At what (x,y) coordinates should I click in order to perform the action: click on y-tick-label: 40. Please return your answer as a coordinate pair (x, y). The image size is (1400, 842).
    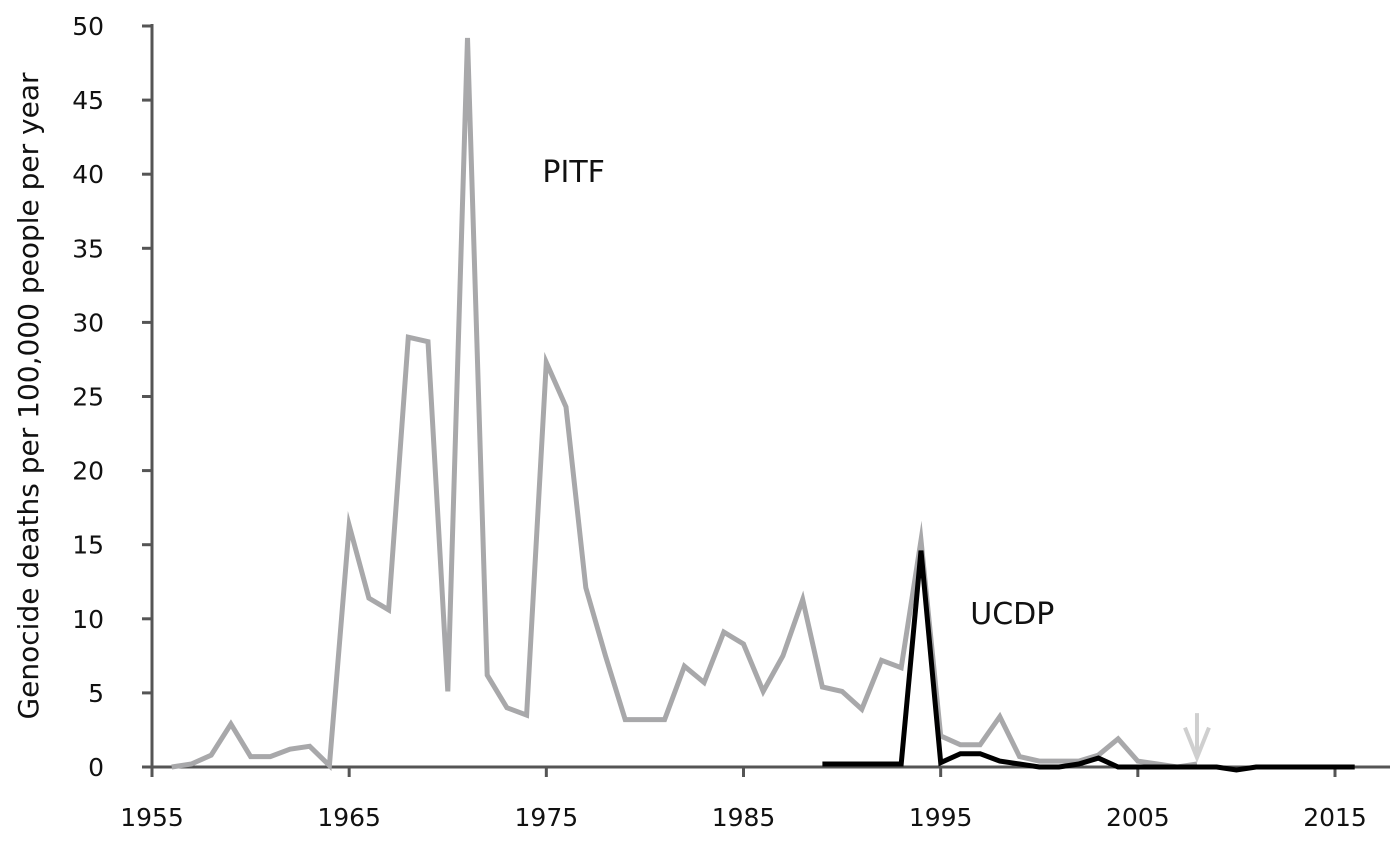
    Looking at the image, I should click on (88, 174).